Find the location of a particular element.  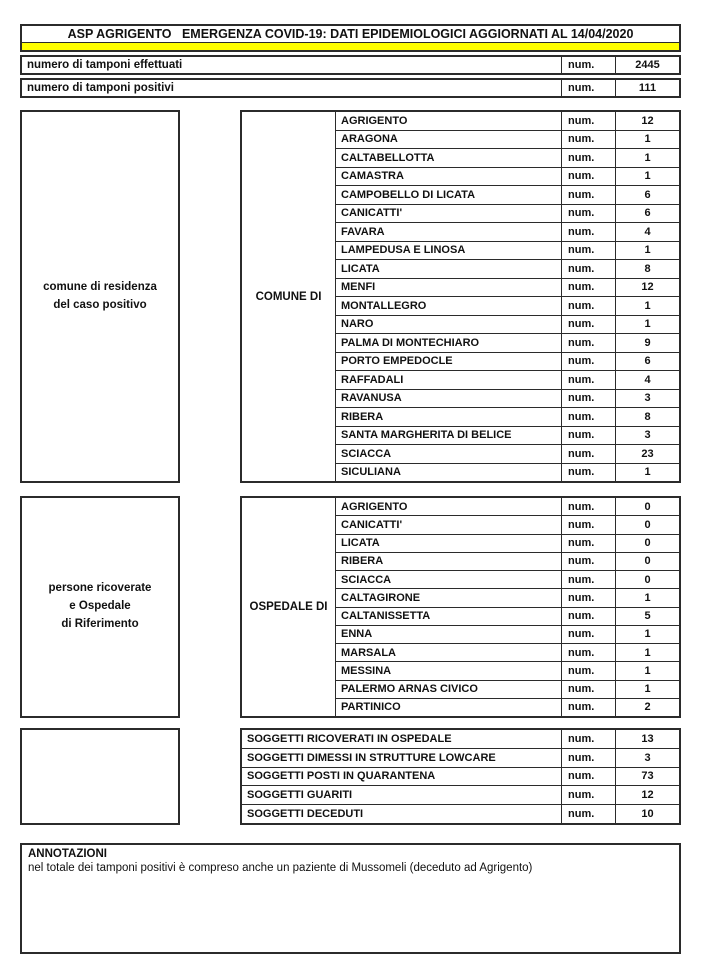

row-label: RIBERA is located at coordinates (362, 416).